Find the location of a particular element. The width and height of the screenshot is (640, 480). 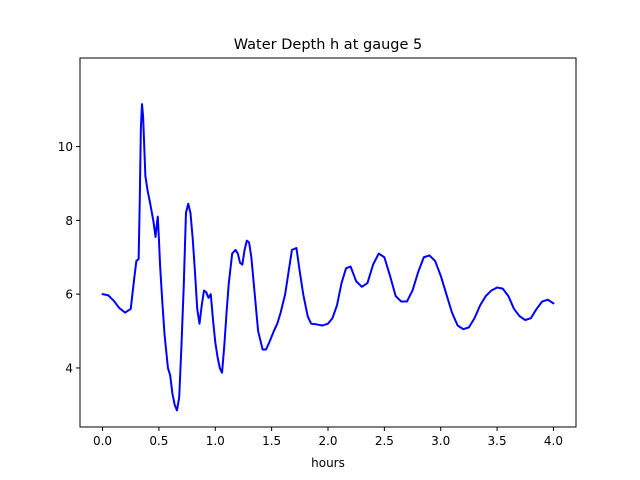

x-tick-label: 1.0 is located at coordinates (215, 441).